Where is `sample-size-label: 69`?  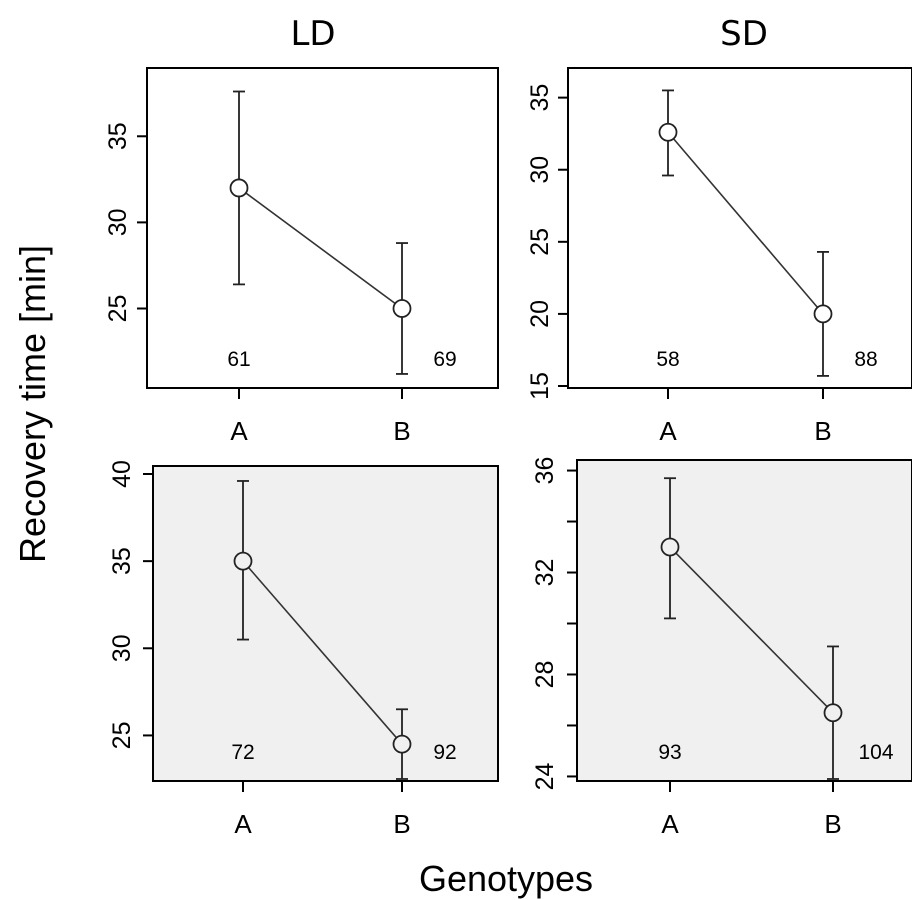
sample-size-label: 69 is located at coordinates (444, 359).